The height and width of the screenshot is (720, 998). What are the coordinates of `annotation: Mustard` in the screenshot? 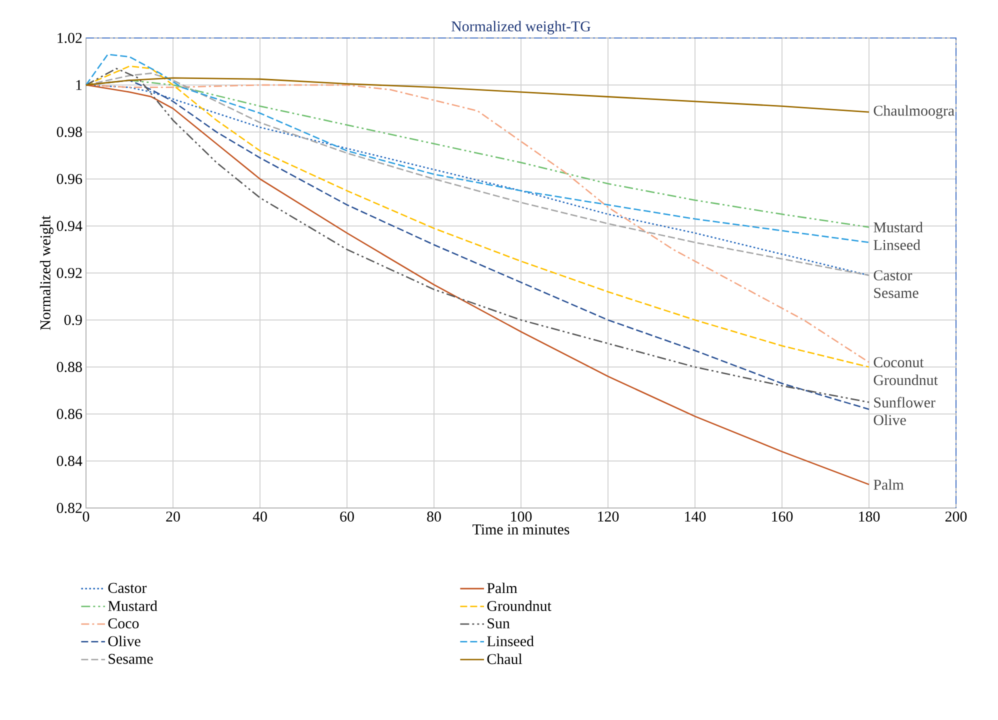 It's located at (898, 227).